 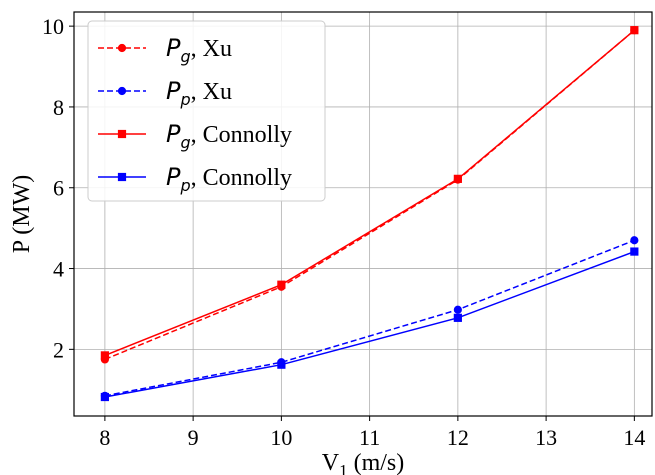 I want to click on x-axis-label: V1 (m/s), so click(x=363, y=462).